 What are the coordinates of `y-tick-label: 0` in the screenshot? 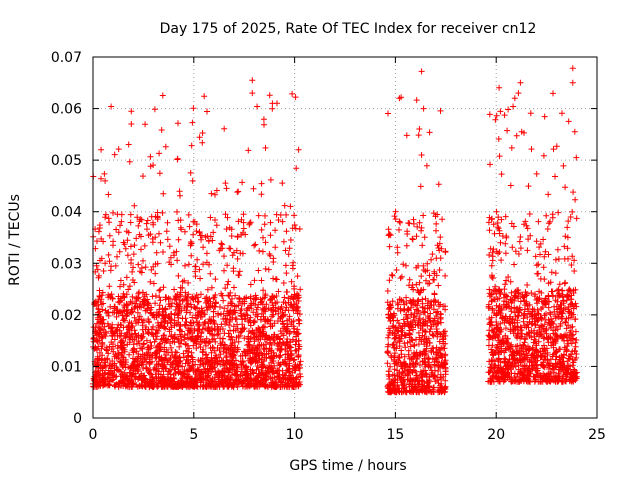 It's located at (77, 419).